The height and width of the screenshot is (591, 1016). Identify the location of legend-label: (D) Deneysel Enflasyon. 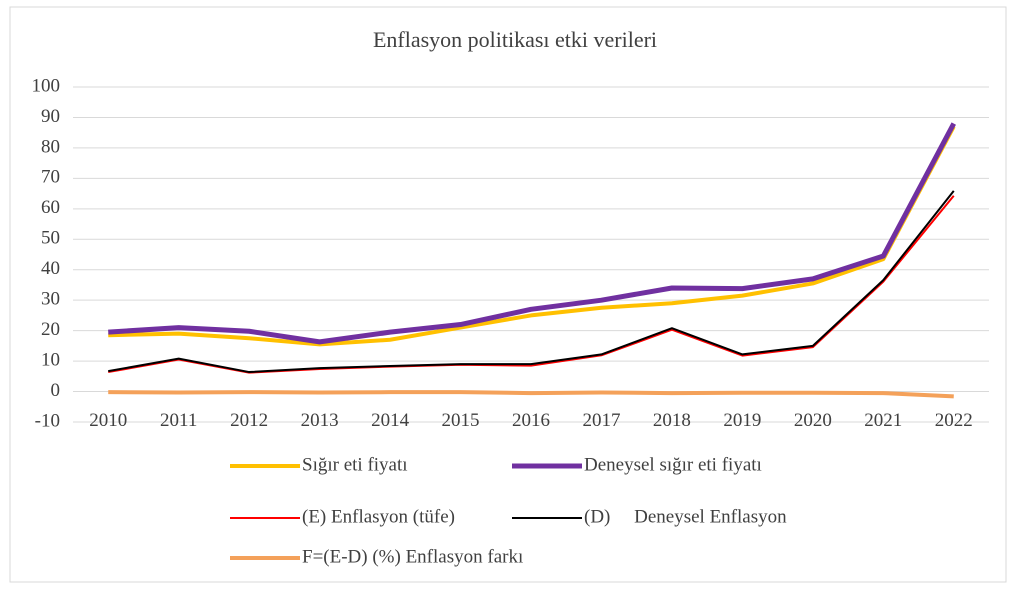
(685, 516).